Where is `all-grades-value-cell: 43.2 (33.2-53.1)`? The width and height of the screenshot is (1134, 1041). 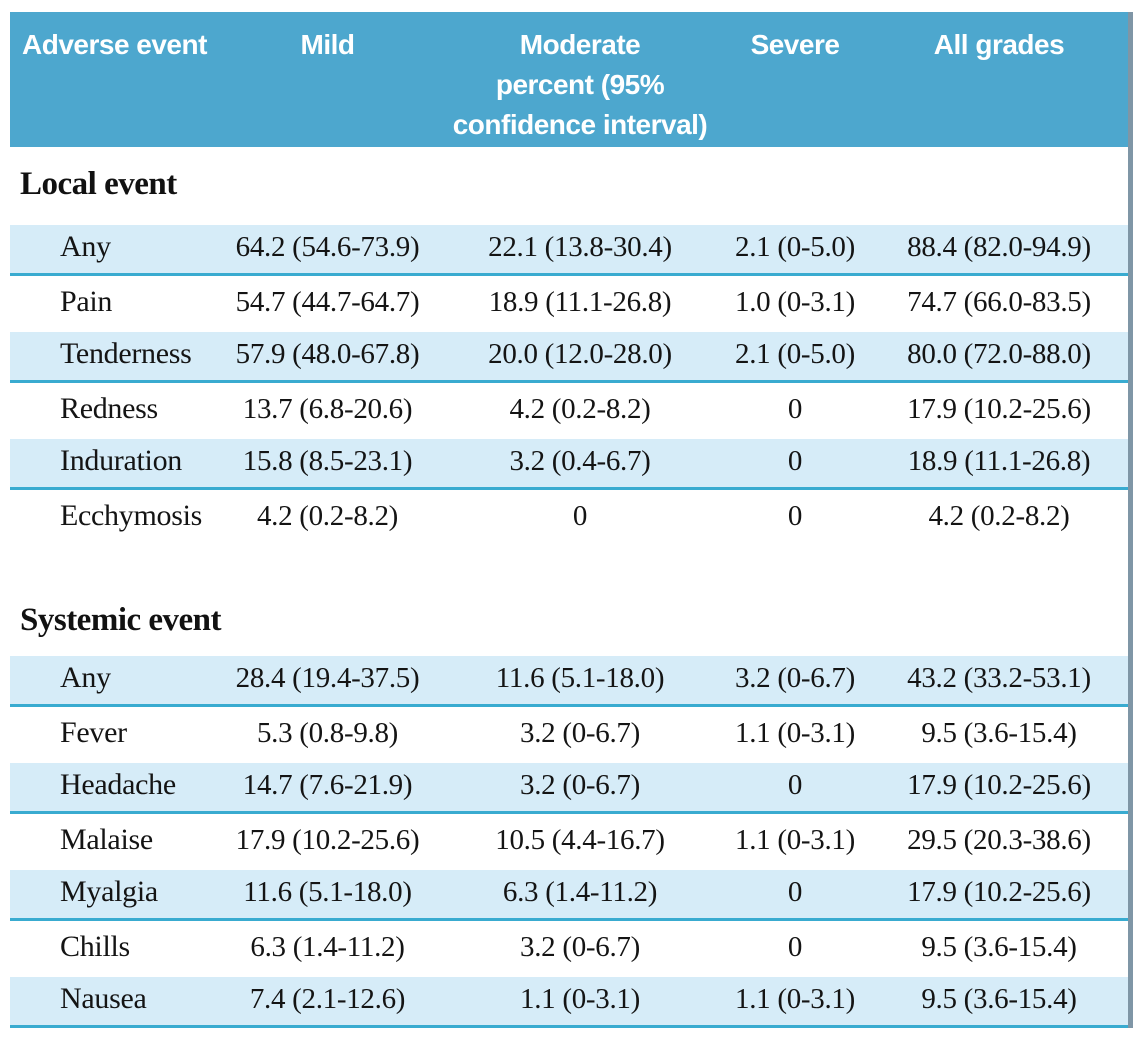
all-grades-value-cell: 43.2 (33.2-53.1) is located at coordinates (999, 677).